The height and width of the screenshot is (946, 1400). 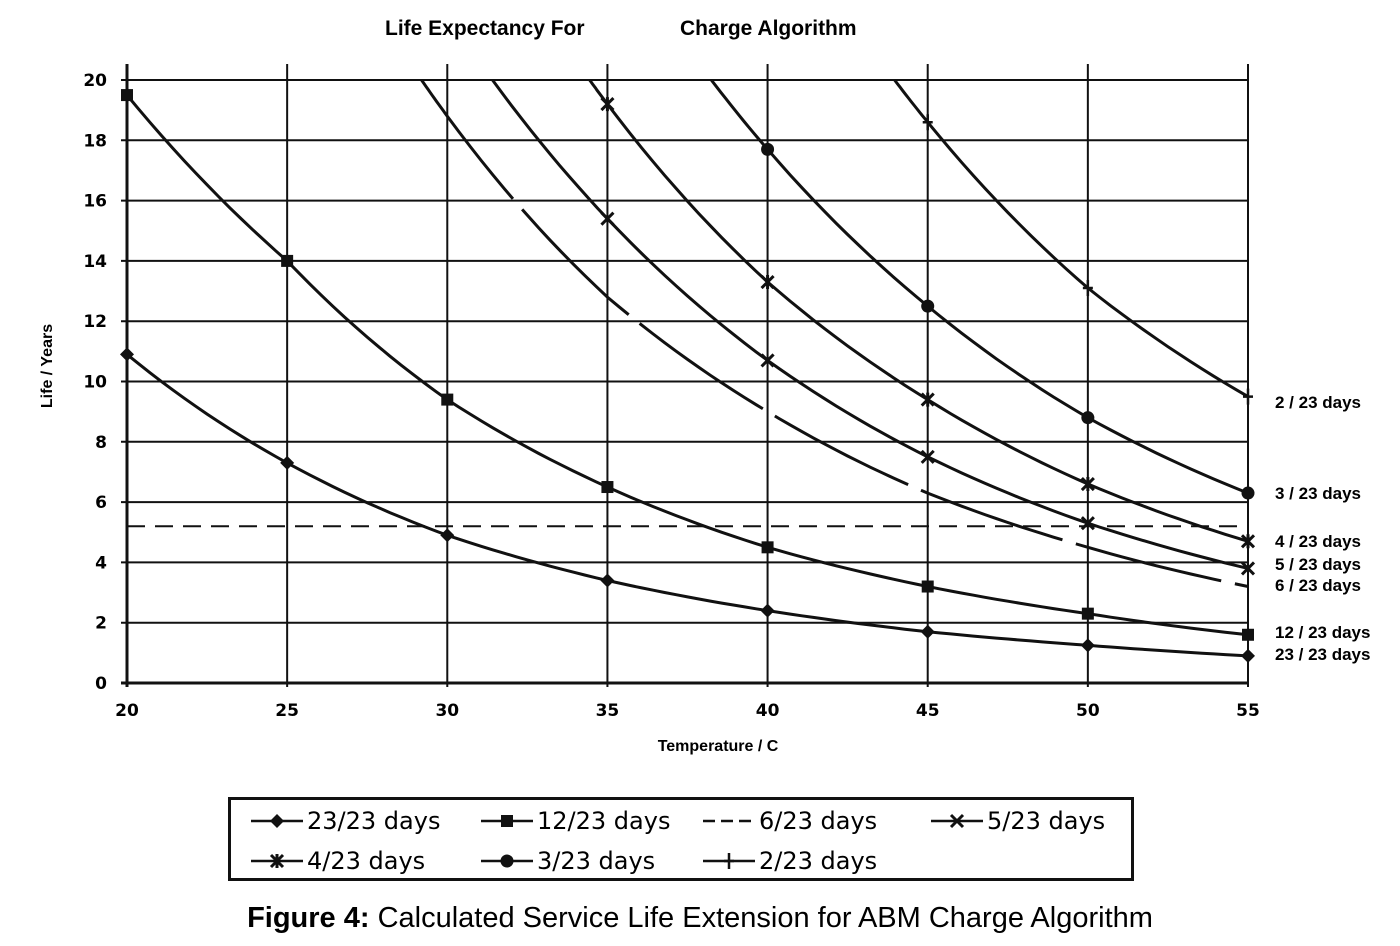 What do you see at coordinates (1248, 711) in the screenshot?
I see `x-tick-label: 55` at bounding box center [1248, 711].